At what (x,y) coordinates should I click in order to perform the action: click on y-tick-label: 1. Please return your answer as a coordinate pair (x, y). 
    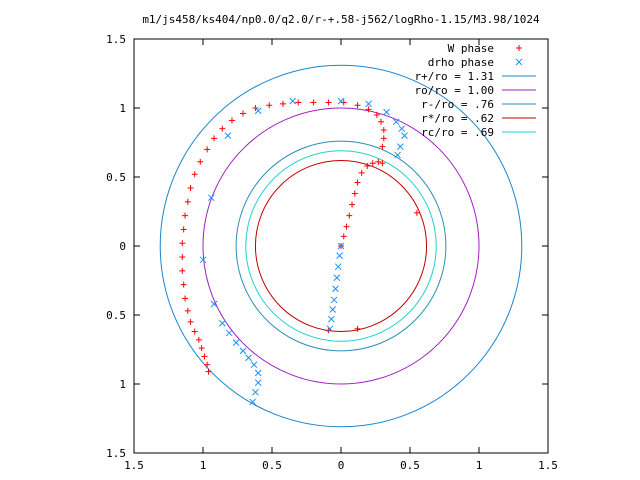
    Looking at the image, I should click on (122, 384).